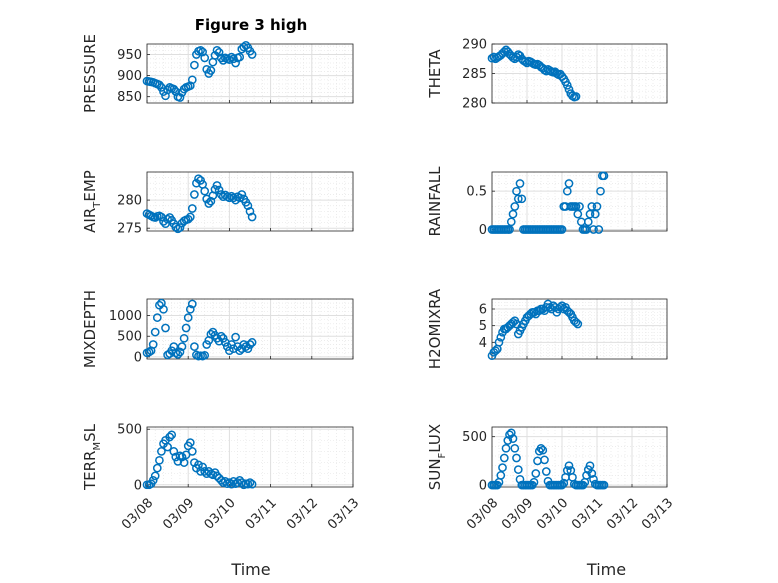 Image resolution: width=778 pixels, height=583 pixels. I want to click on x-tick-label: 03/09, so click(517, 514).